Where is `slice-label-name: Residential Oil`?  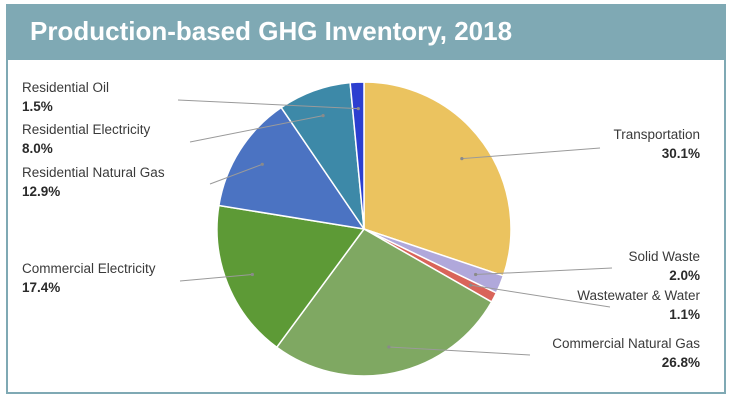 slice-label-name: Residential Oil is located at coordinates (65, 87).